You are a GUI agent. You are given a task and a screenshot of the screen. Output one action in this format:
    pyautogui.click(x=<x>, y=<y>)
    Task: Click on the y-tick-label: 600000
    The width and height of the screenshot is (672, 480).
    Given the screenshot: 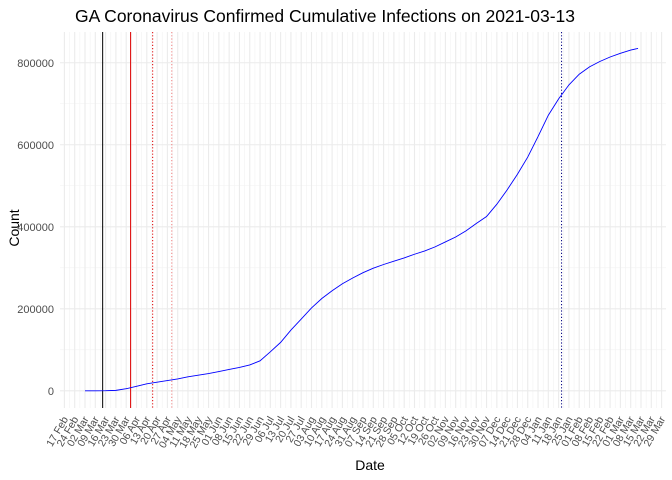 What is the action you would take?
    pyautogui.click(x=35, y=146)
    